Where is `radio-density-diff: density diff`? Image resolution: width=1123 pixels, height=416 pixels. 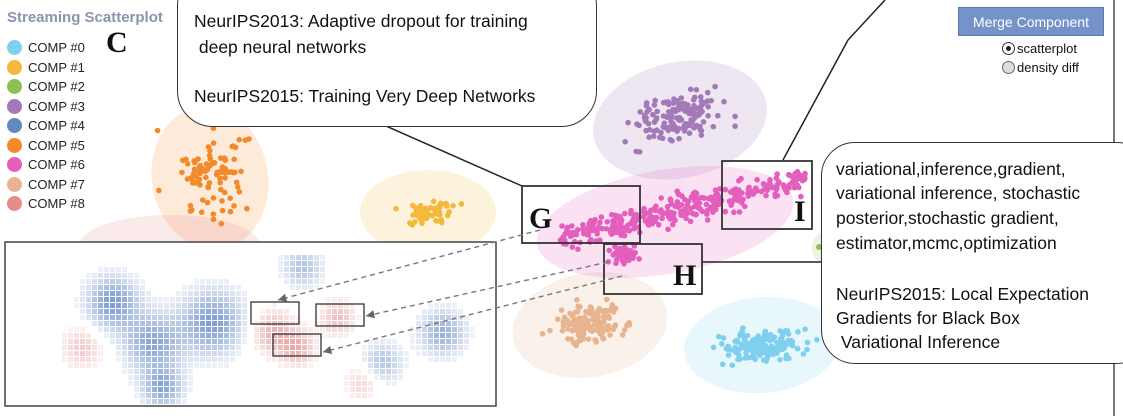 radio-density-diff: density diff is located at coordinates (1040, 67).